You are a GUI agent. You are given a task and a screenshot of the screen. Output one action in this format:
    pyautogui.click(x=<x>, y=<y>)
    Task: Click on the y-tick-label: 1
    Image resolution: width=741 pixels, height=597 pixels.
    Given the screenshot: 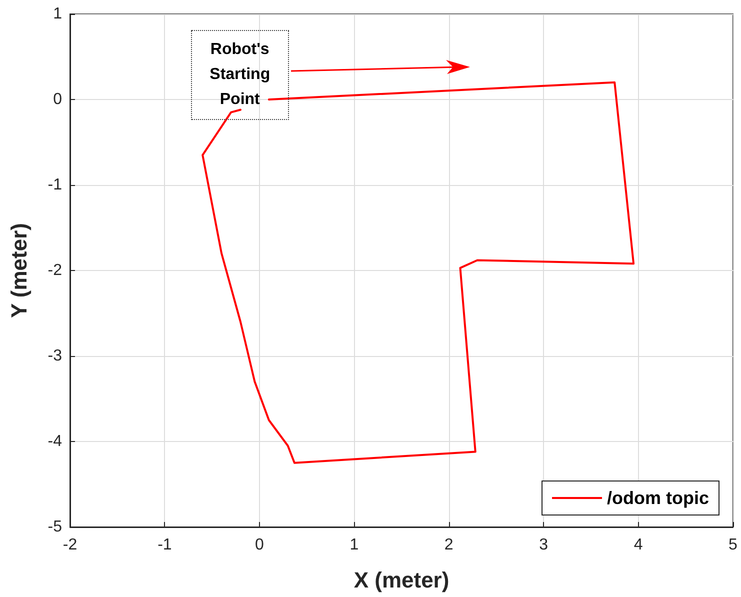 What is the action you would take?
    pyautogui.click(x=57, y=14)
    